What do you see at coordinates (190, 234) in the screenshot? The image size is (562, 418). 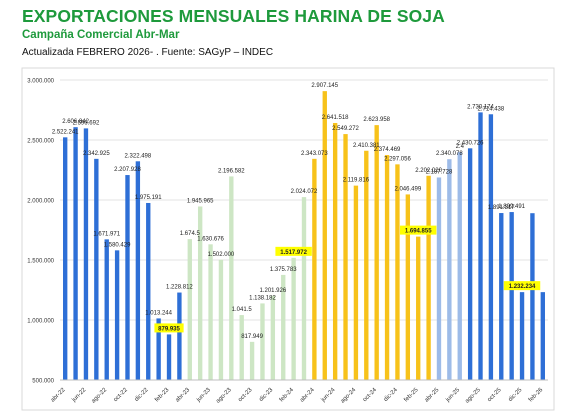 I see `data-label: 1.674.5` at bounding box center [190, 234].